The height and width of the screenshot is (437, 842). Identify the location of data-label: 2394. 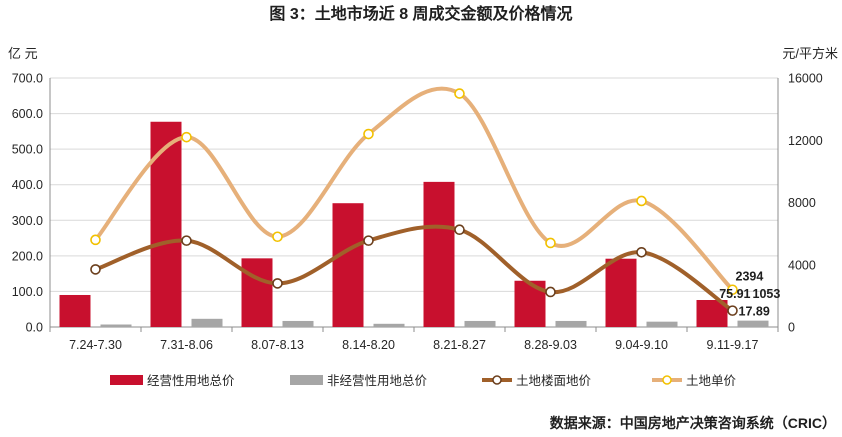
(750, 277).